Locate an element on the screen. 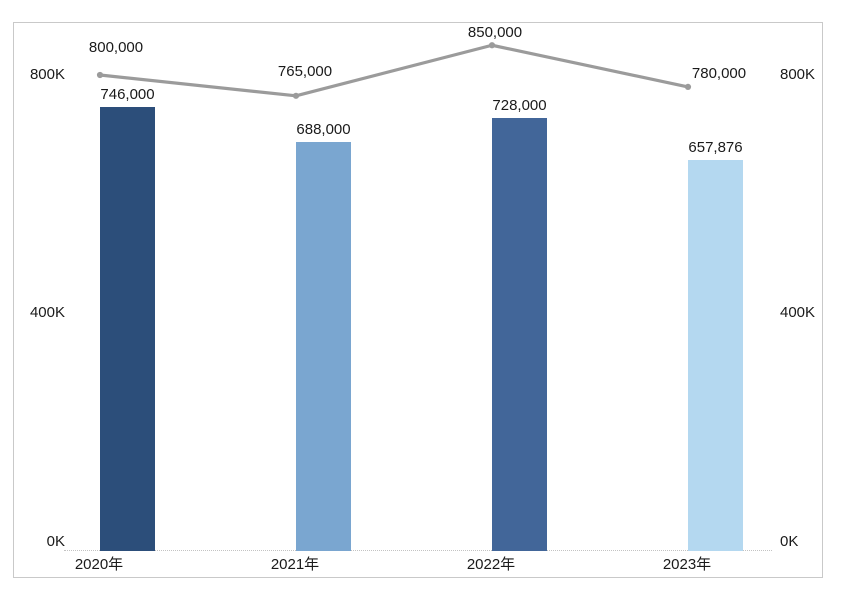  bar-2021 is located at coordinates (323, 346).